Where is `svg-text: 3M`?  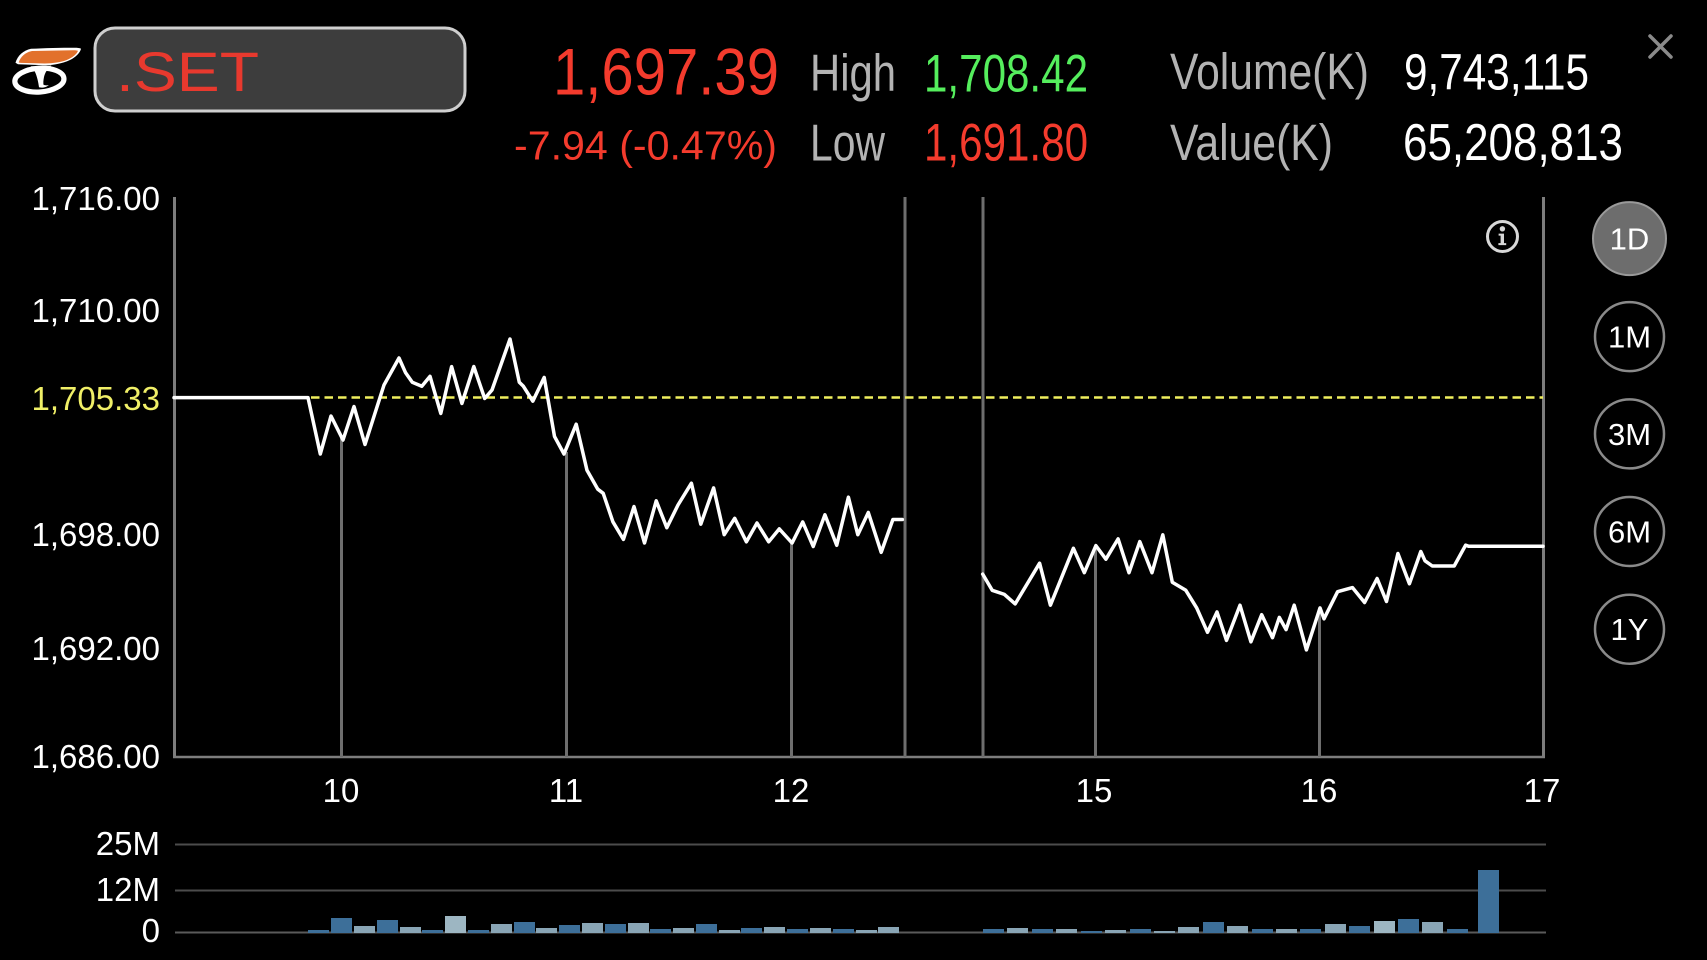
svg-text: 3M is located at coordinates (1629, 434).